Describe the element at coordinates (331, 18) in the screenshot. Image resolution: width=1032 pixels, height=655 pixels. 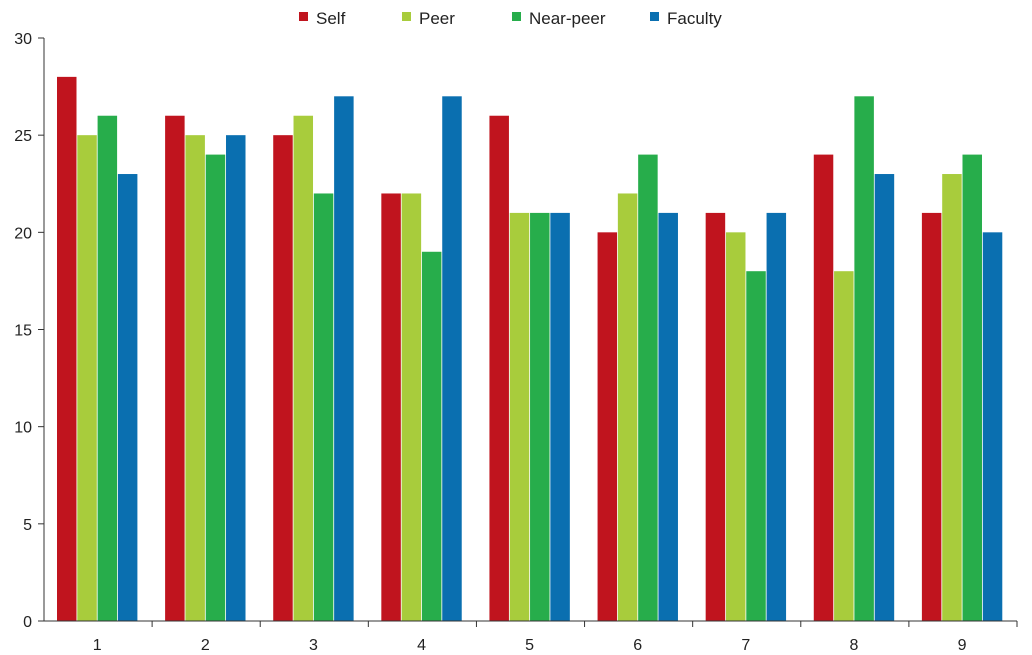
I see `legend-label-self: Self` at that location.